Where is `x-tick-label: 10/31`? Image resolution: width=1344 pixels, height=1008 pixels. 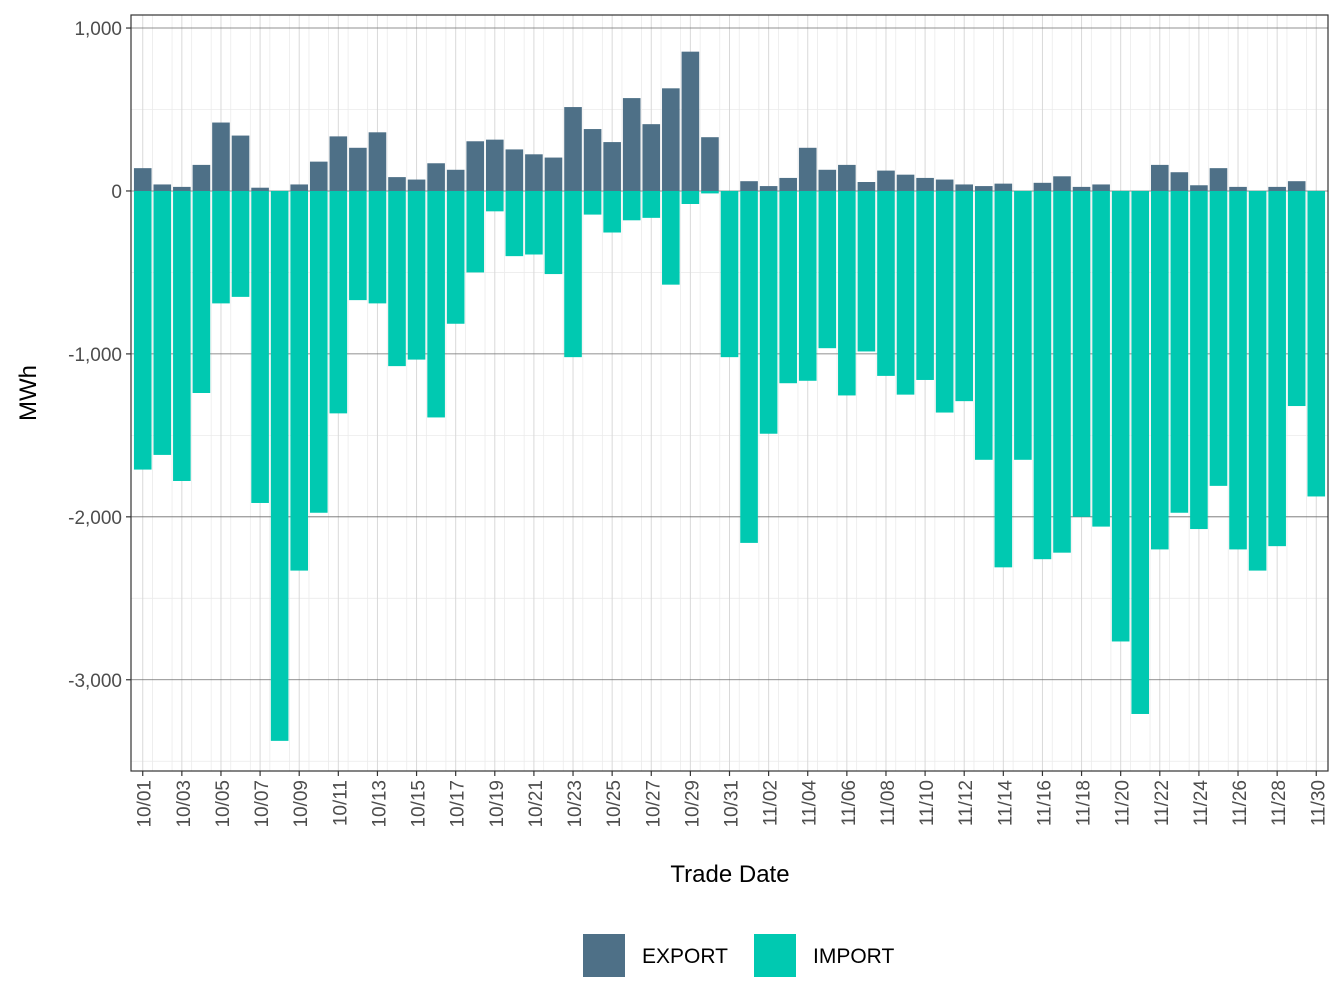 x-tick-label: 10/31 is located at coordinates (732, 804).